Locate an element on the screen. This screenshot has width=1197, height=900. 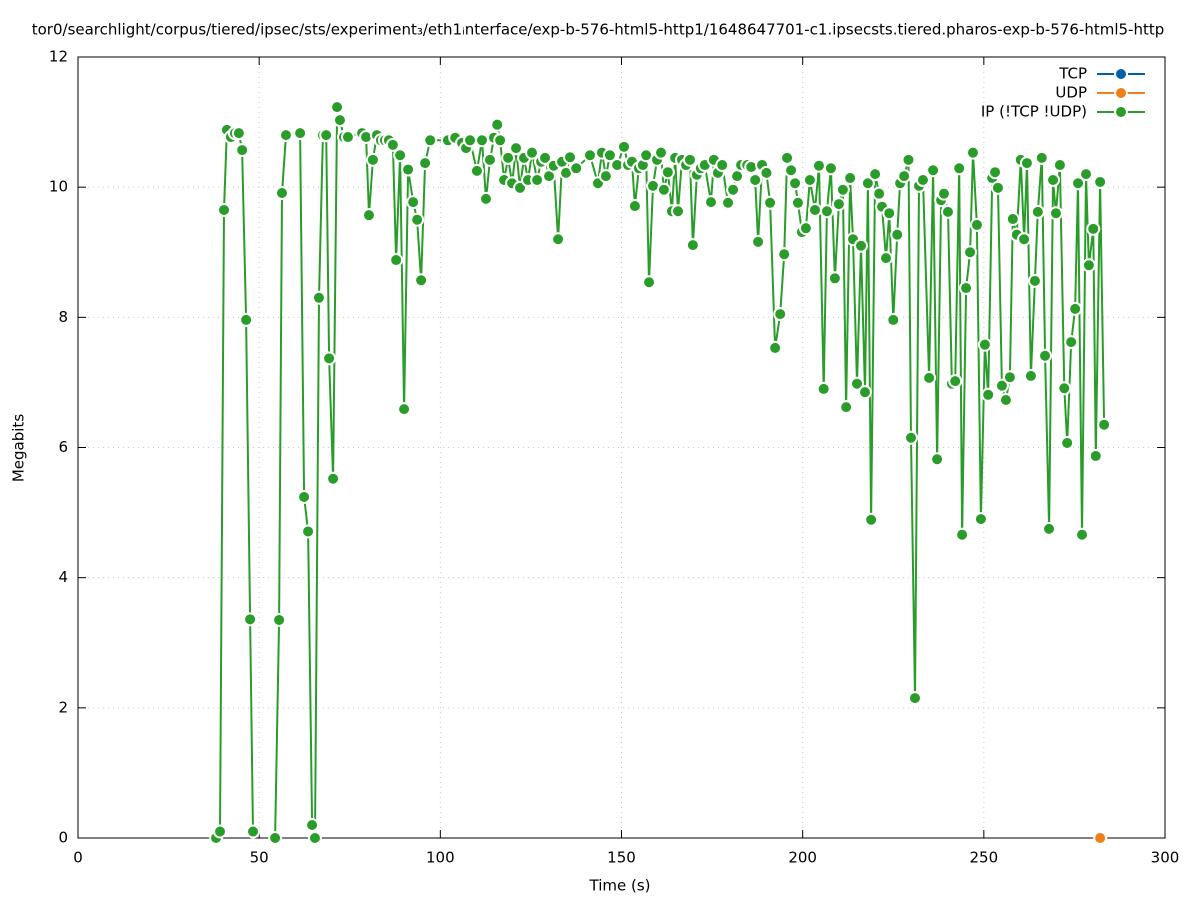
x-tick-label: 200 is located at coordinates (802, 858).